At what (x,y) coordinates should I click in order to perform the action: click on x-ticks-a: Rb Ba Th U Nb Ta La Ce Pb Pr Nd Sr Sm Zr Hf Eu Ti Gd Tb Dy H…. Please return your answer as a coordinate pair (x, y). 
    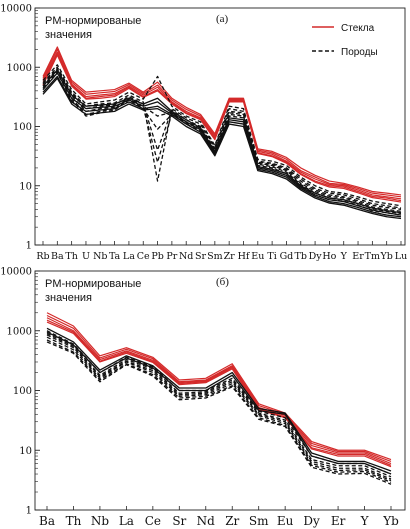
    Looking at the image, I should click on (221, 251).